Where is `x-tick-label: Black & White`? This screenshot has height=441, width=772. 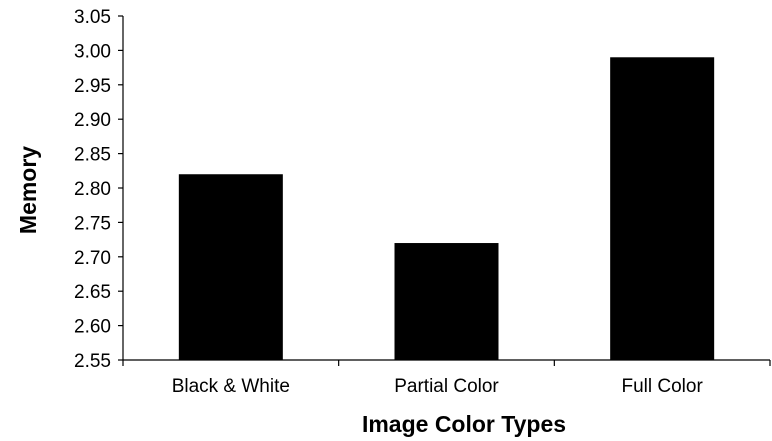 x-tick-label: Black & White is located at coordinates (231, 386).